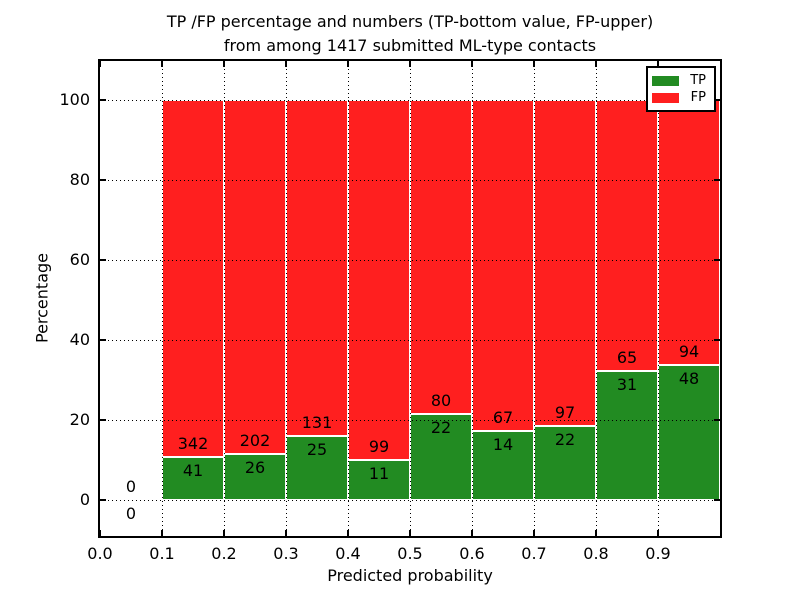 The image size is (800, 600). What do you see at coordinates (79, 419) in the screenshot?
I see `y-tick-label-20: 20` at bounding box center [79, 419].